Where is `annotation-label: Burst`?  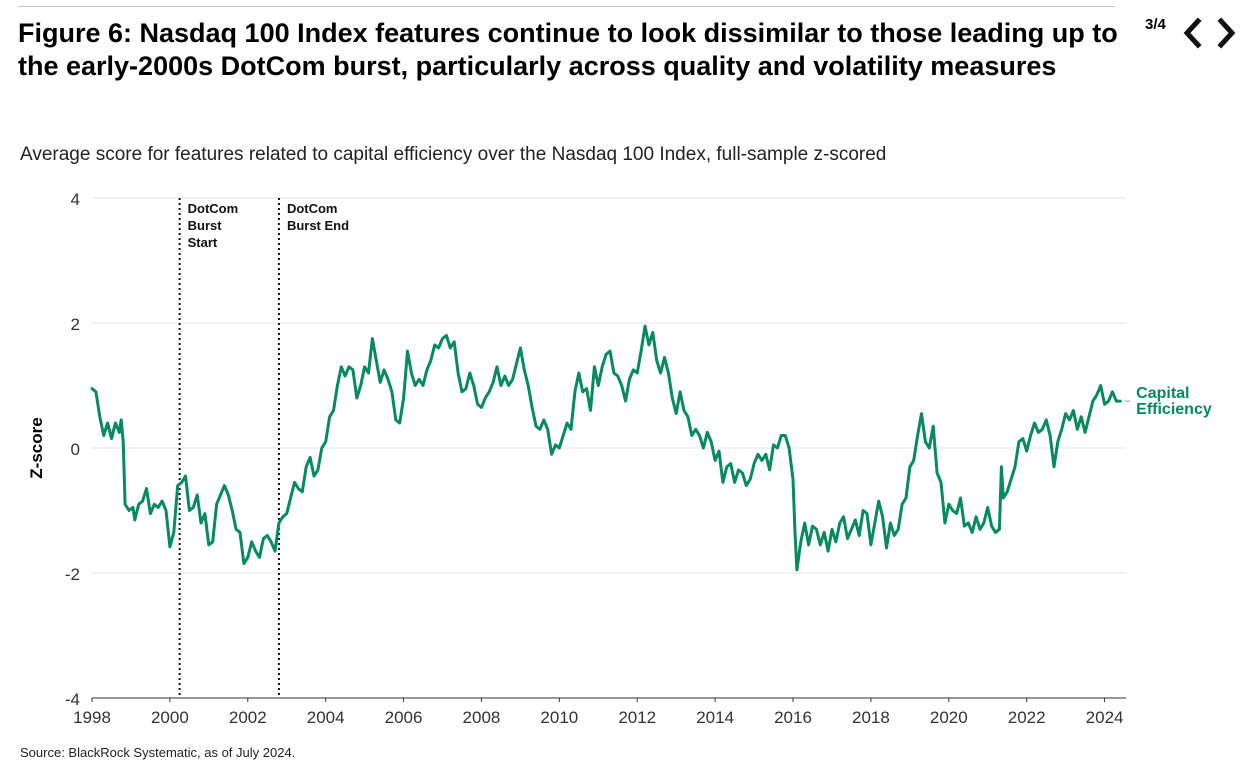
annotation-label: Burst is located at coordinates (205, 225).